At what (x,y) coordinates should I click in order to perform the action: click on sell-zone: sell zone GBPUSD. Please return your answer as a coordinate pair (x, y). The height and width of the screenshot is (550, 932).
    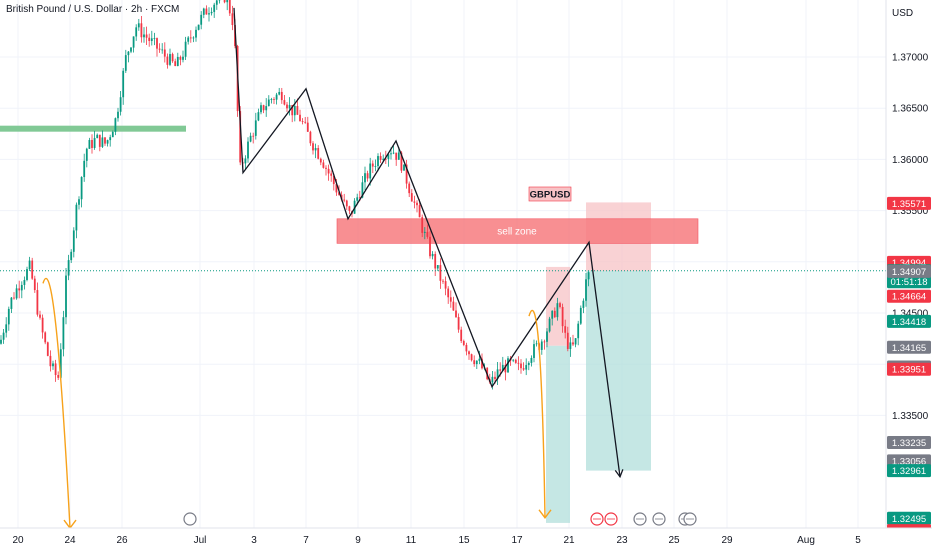
    Looking at the image, I should click on (517, 215).